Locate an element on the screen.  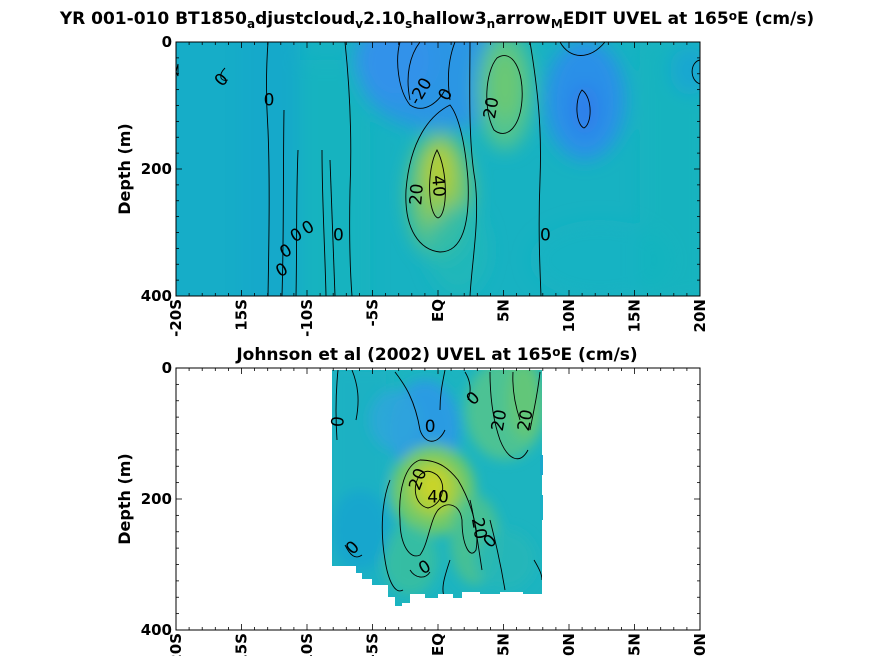
top-title-part: YR 001-010 BT1850 is located at coordinates (153, 19).